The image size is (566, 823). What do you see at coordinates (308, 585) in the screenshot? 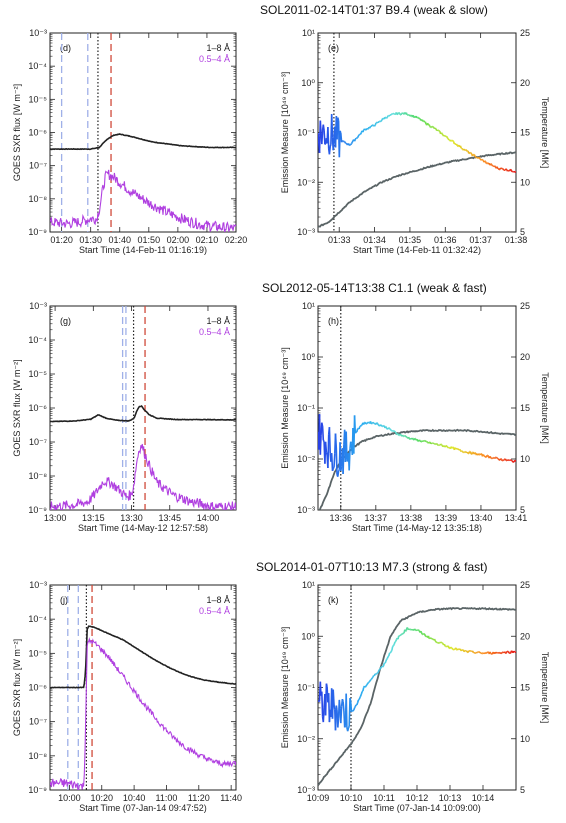
I see `y-tick-label: 10¹` at bounding box center [308, 585].